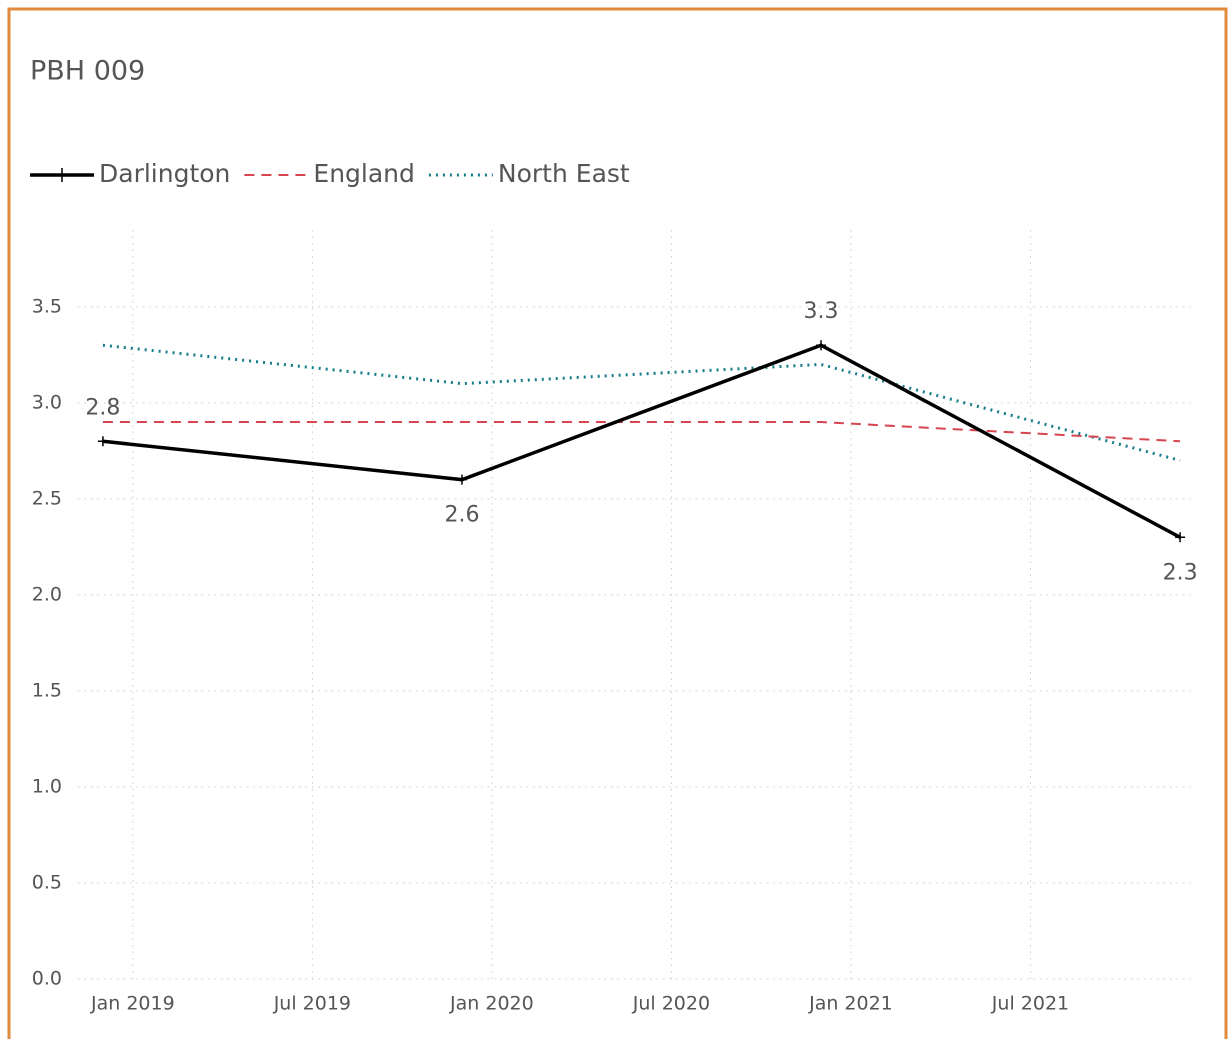 This screenshot has height=1039, width=1232. I want to click on data-label: 2.3, so click(1180, 572).